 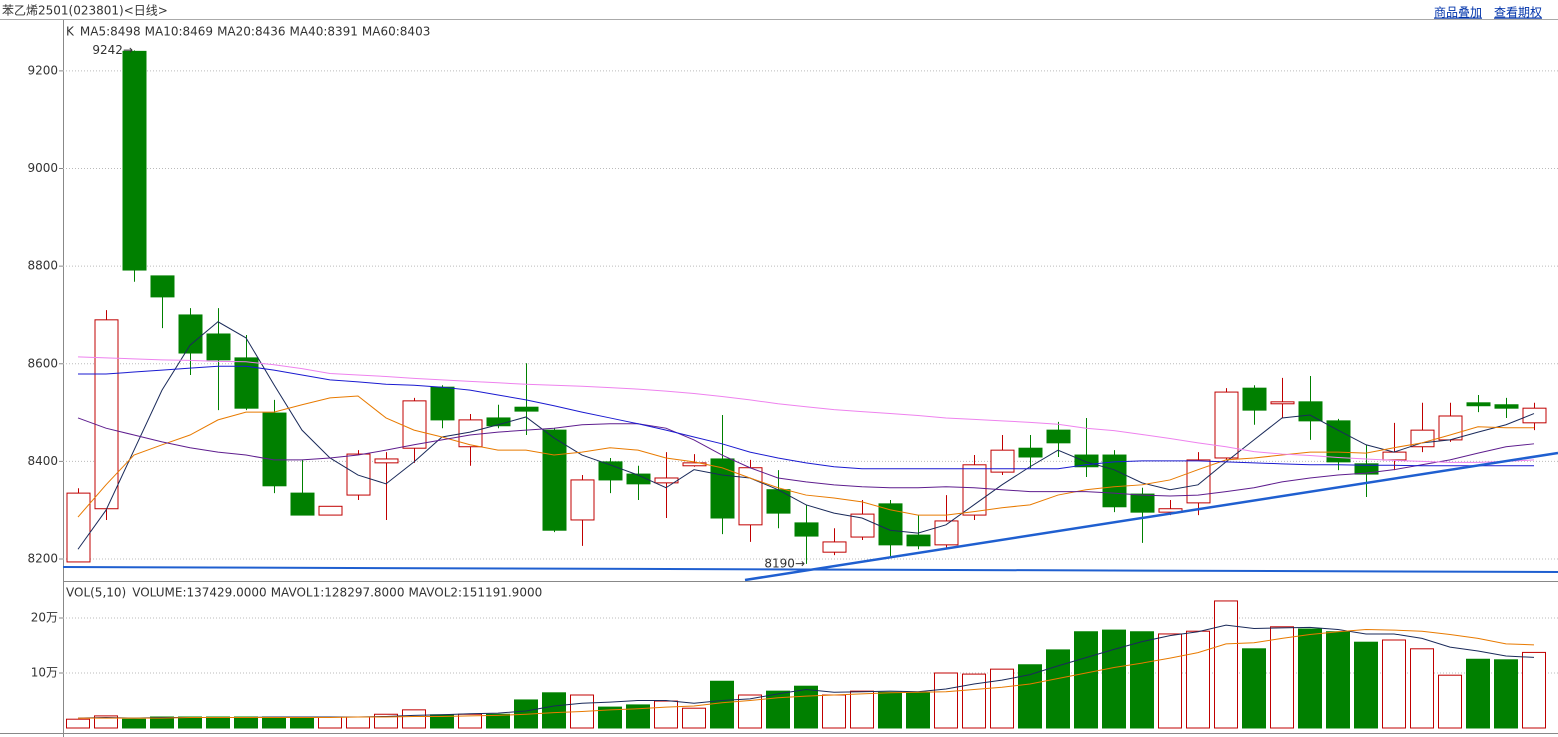 What do you see at coordinates (42, 461) in the screenshot?
I see `y-tick-label: 8400` at bounding box center [42, 461].